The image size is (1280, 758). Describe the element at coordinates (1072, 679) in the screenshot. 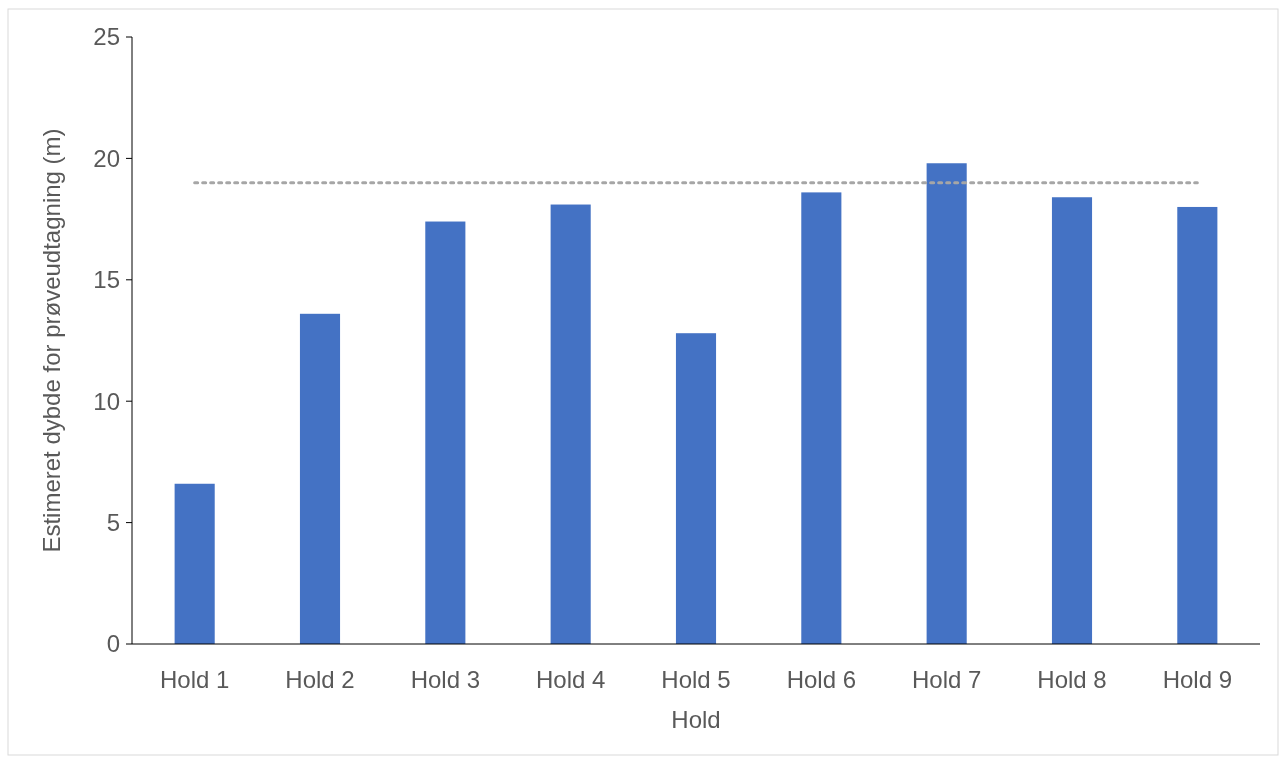

I see `x-tick-label: Hold 8` at that location.